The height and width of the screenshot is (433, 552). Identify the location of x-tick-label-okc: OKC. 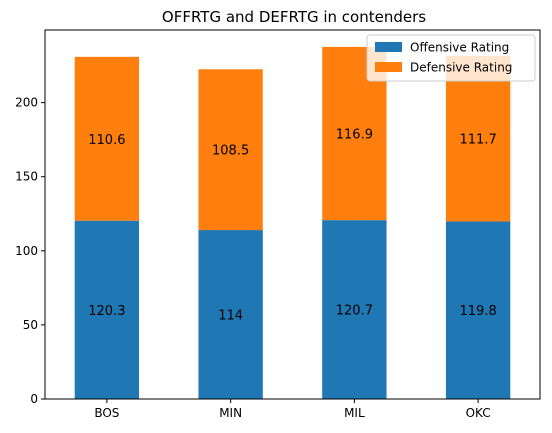
(478, 413).